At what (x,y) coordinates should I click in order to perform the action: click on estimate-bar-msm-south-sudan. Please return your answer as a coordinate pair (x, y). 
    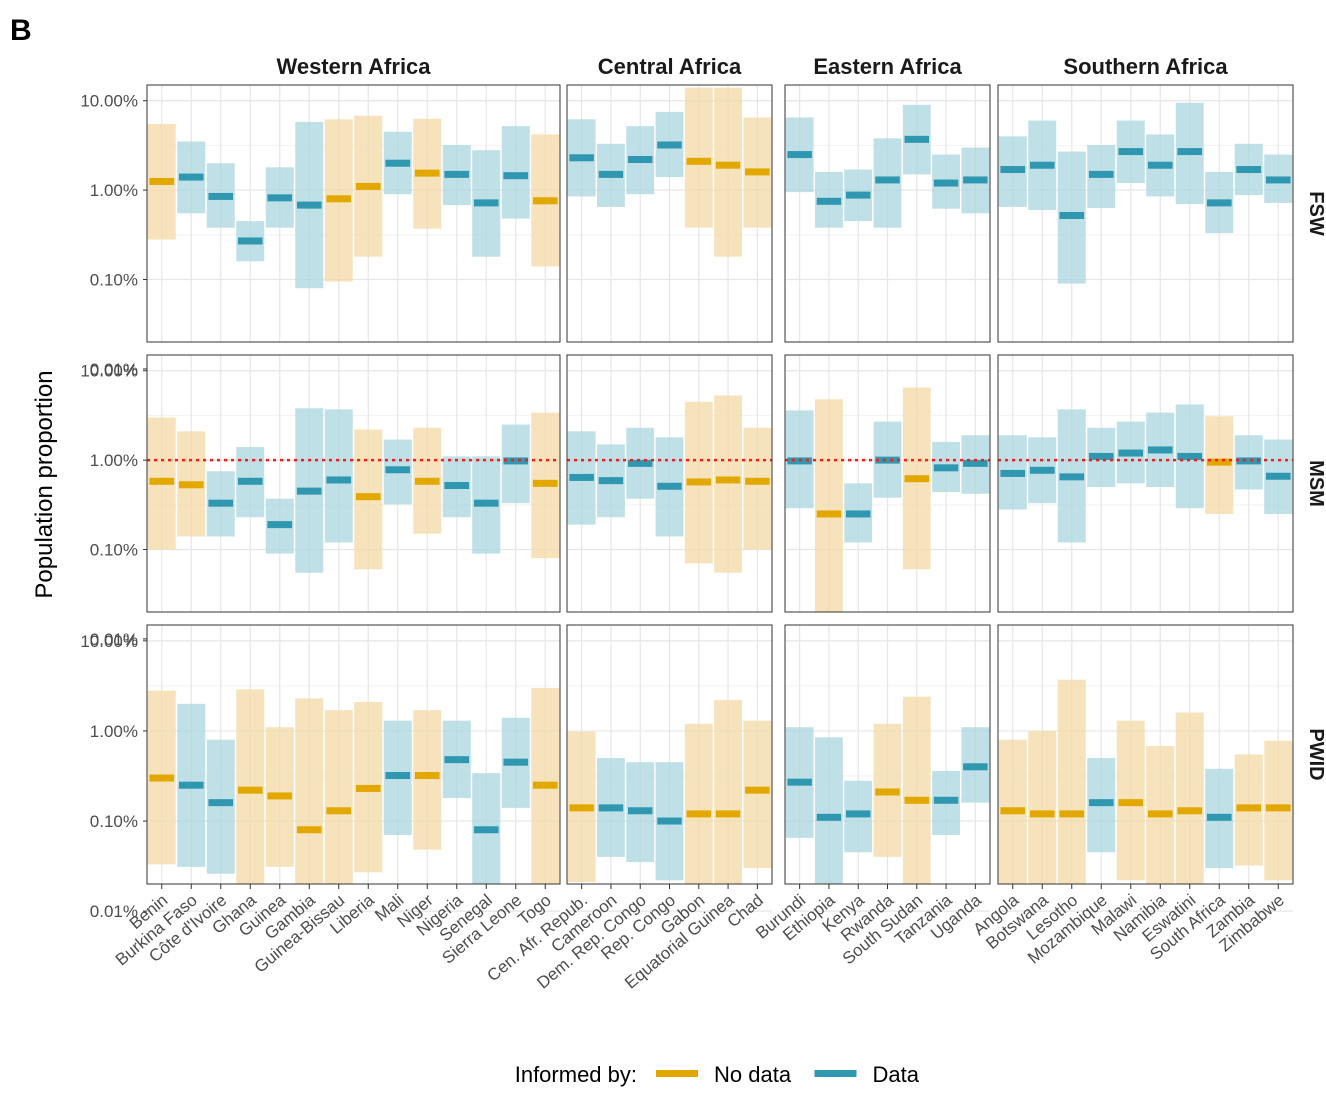
    Looking at the image, I should click on (917, 479).